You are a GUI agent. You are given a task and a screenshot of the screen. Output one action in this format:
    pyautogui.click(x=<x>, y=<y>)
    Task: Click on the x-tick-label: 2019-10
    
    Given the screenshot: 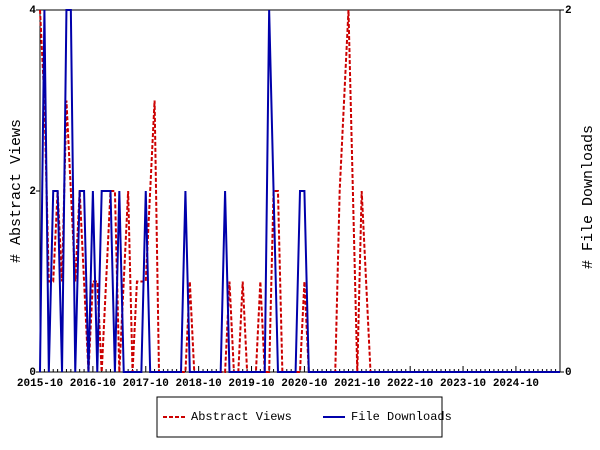 What is the action you would take?
    pyautogui.click(x=251, y=384)
    